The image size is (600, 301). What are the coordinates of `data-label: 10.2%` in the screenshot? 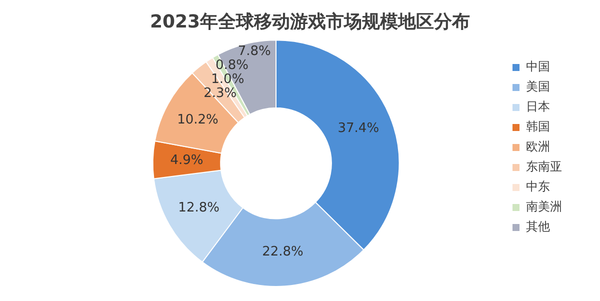 It's located at (197, 120).